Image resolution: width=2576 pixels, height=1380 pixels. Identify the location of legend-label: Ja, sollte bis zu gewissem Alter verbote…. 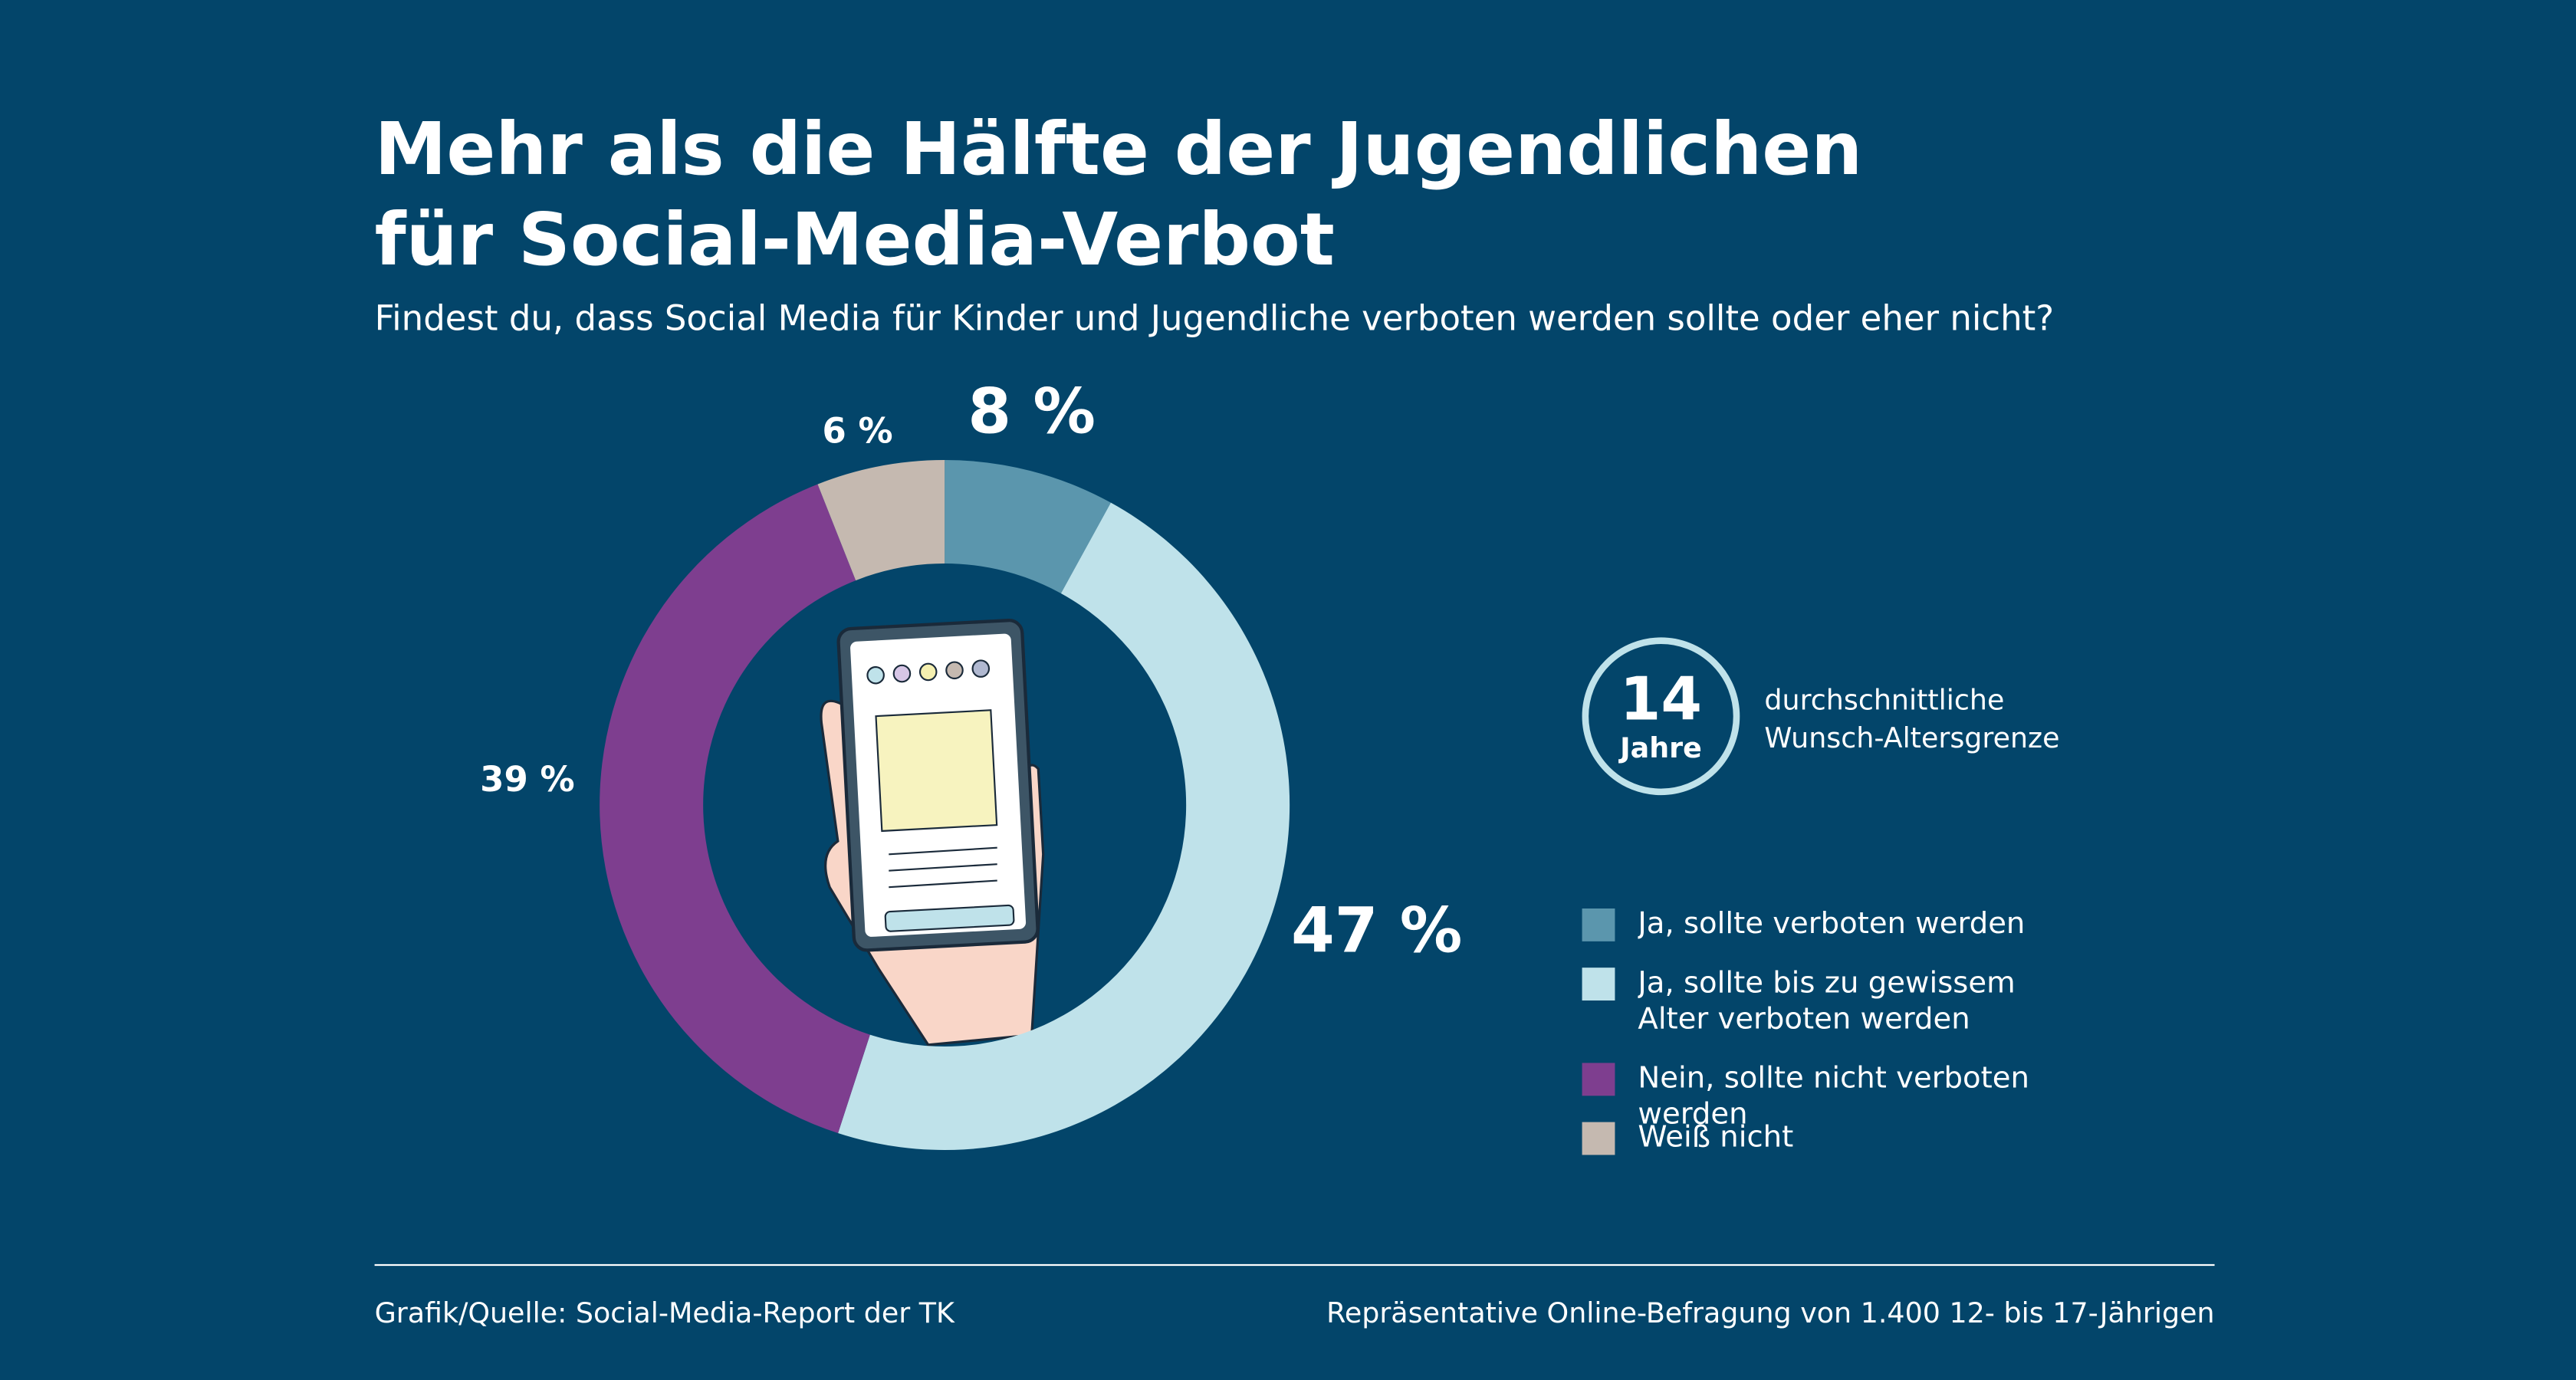
(1827, 1002).